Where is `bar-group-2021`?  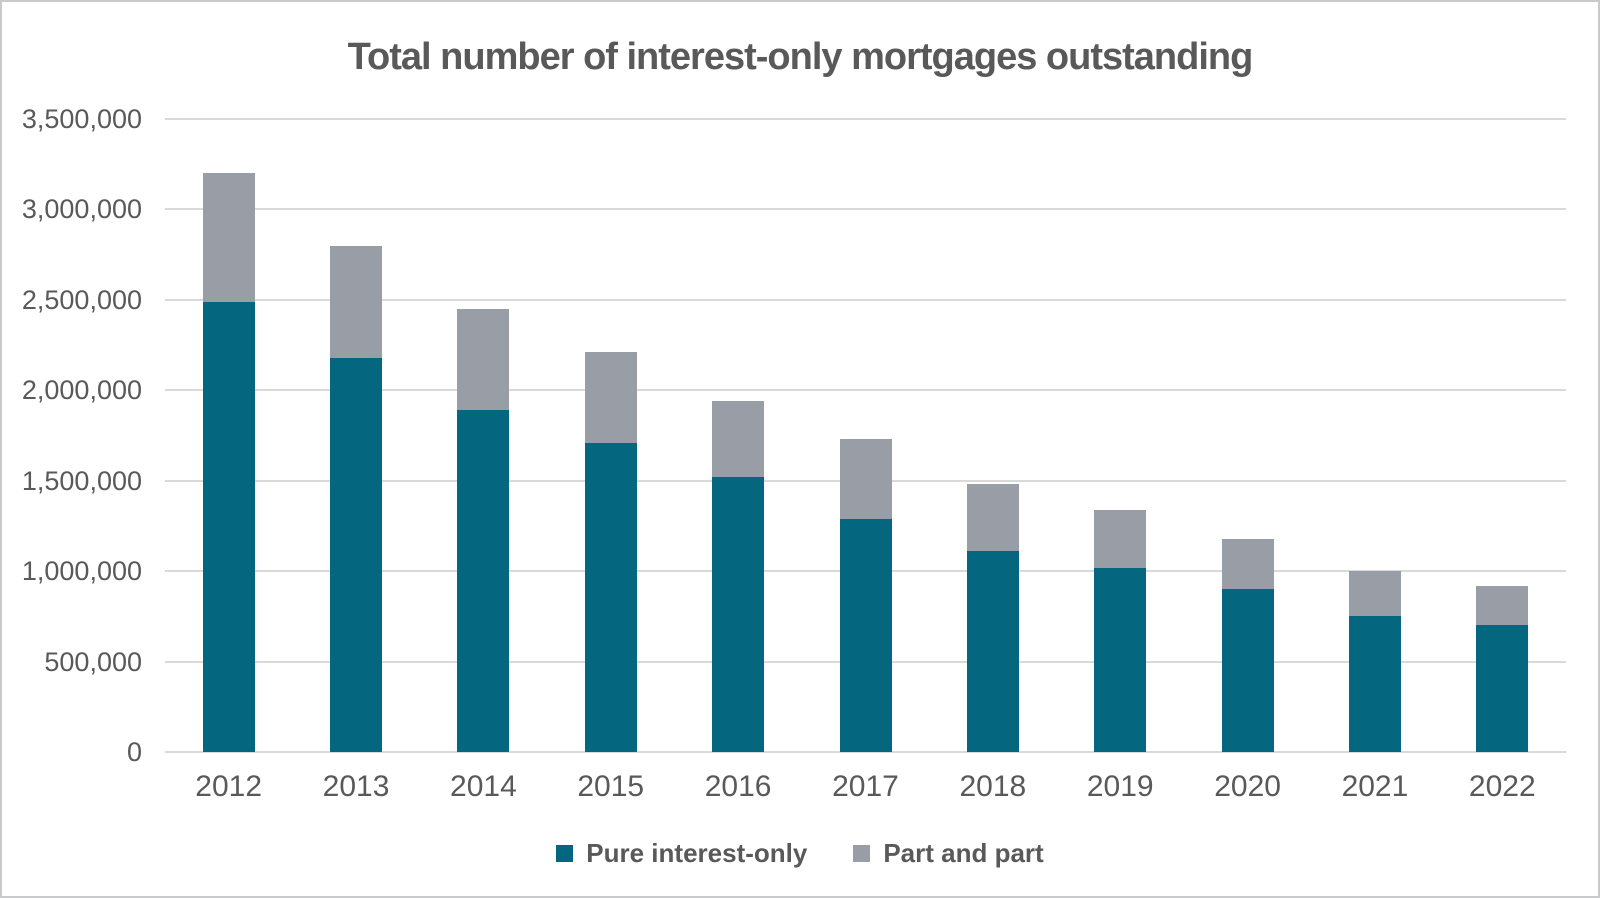
bar-group-2021 is located at coordinates (1374, 661).